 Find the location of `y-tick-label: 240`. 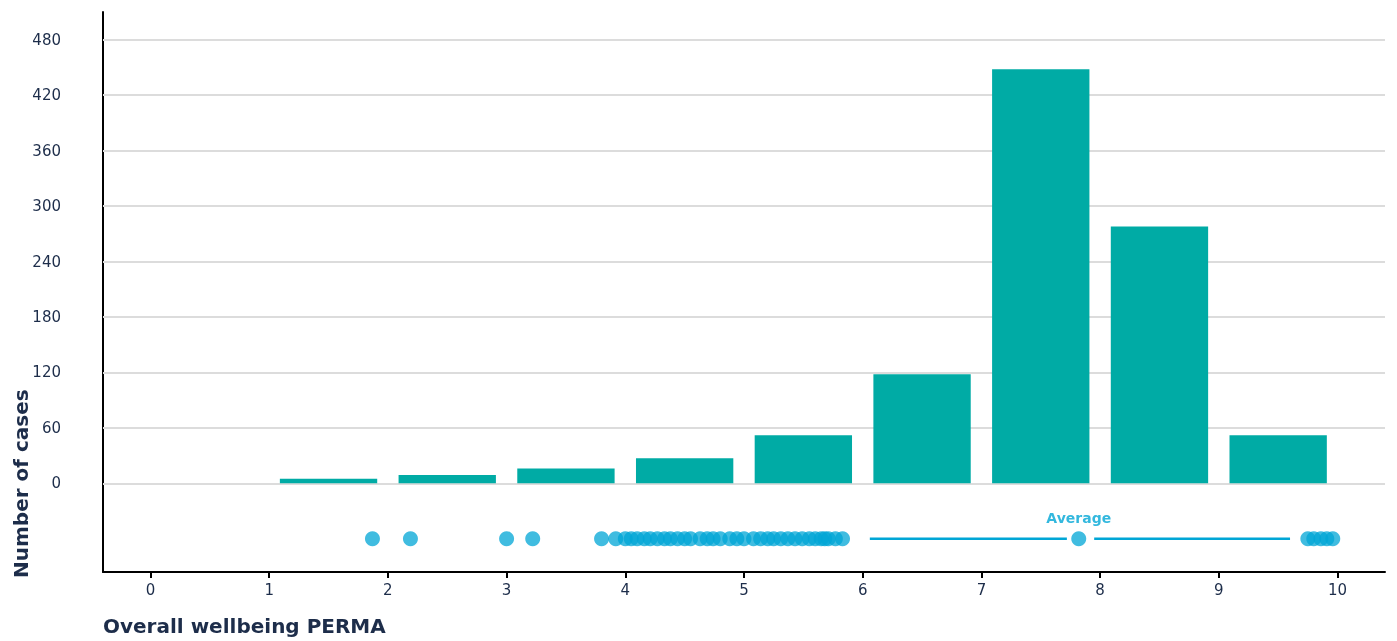

y-tick-label: 240 is located at coordinates (46, 261).